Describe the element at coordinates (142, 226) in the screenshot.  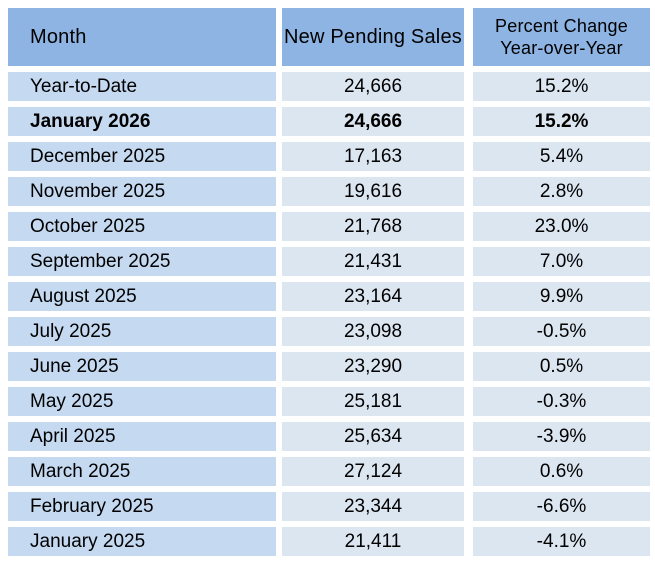
I see `month-cell: October 2025` at that location.